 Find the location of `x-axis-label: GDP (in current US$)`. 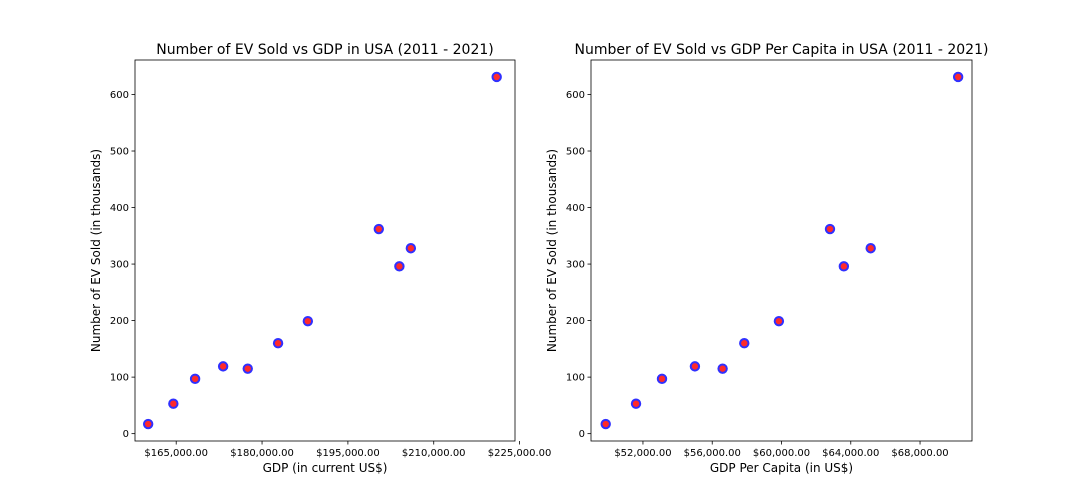

x-axis-label: GDP (in current US$) is located at coordinates (325, 468).